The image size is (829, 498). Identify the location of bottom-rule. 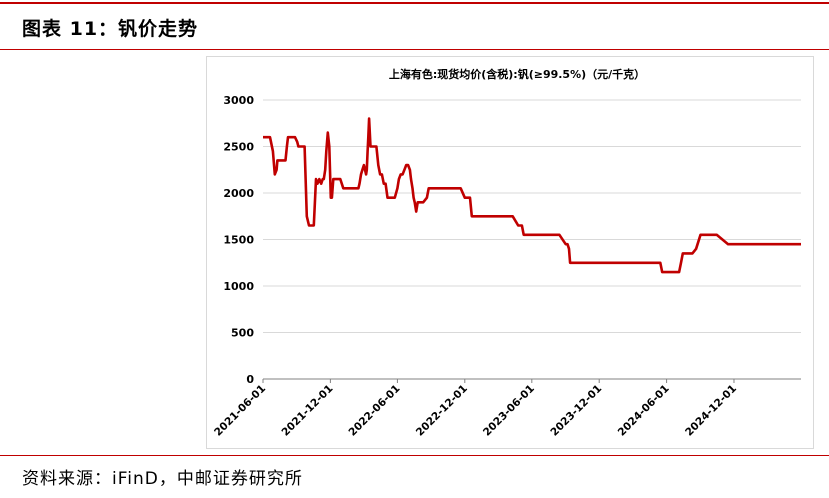
(414, 455).